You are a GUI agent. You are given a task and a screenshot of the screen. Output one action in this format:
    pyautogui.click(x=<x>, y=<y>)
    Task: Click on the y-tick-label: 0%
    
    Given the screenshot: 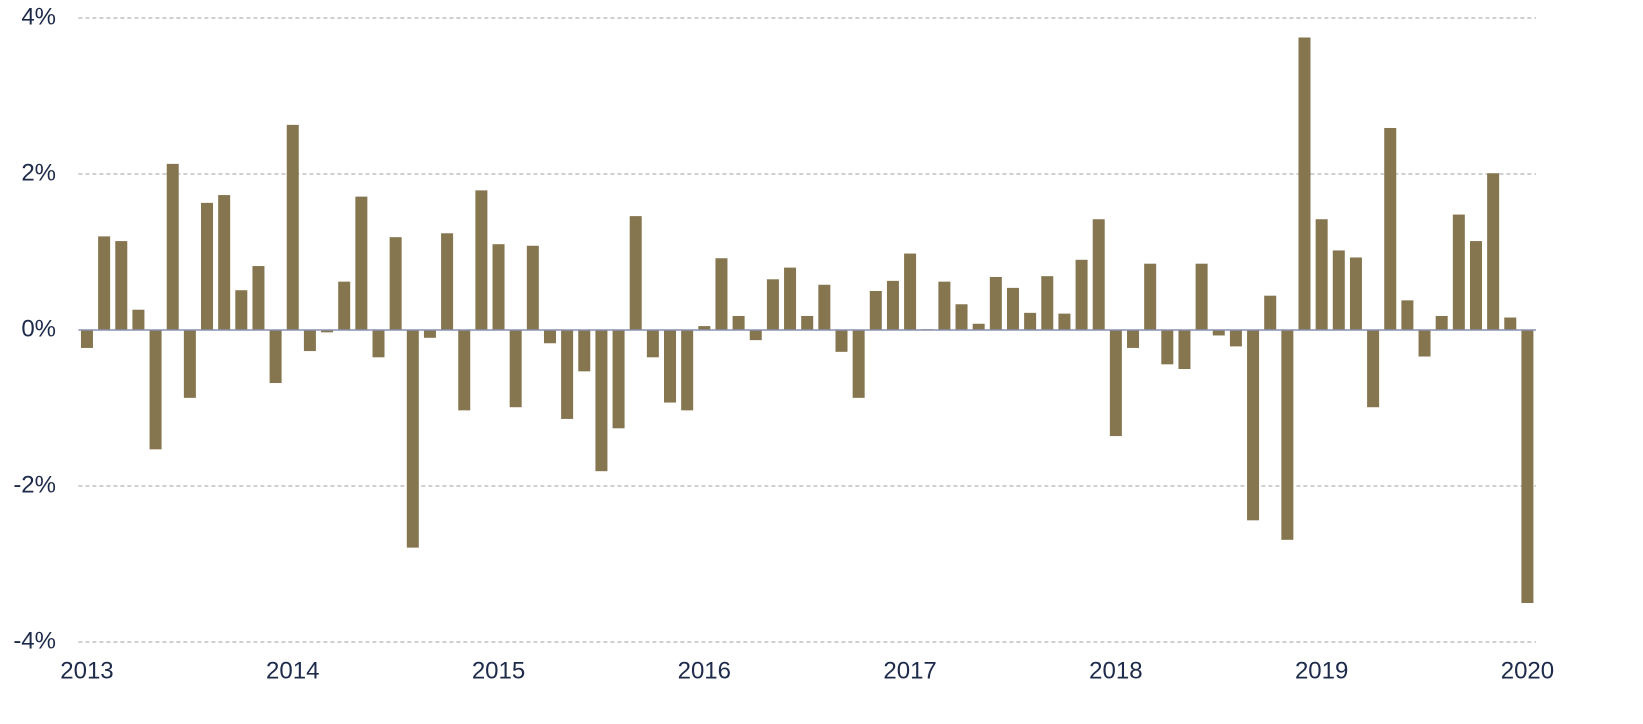 What is the action you would take?
    pyautogui.click(x=38, y=328)
    